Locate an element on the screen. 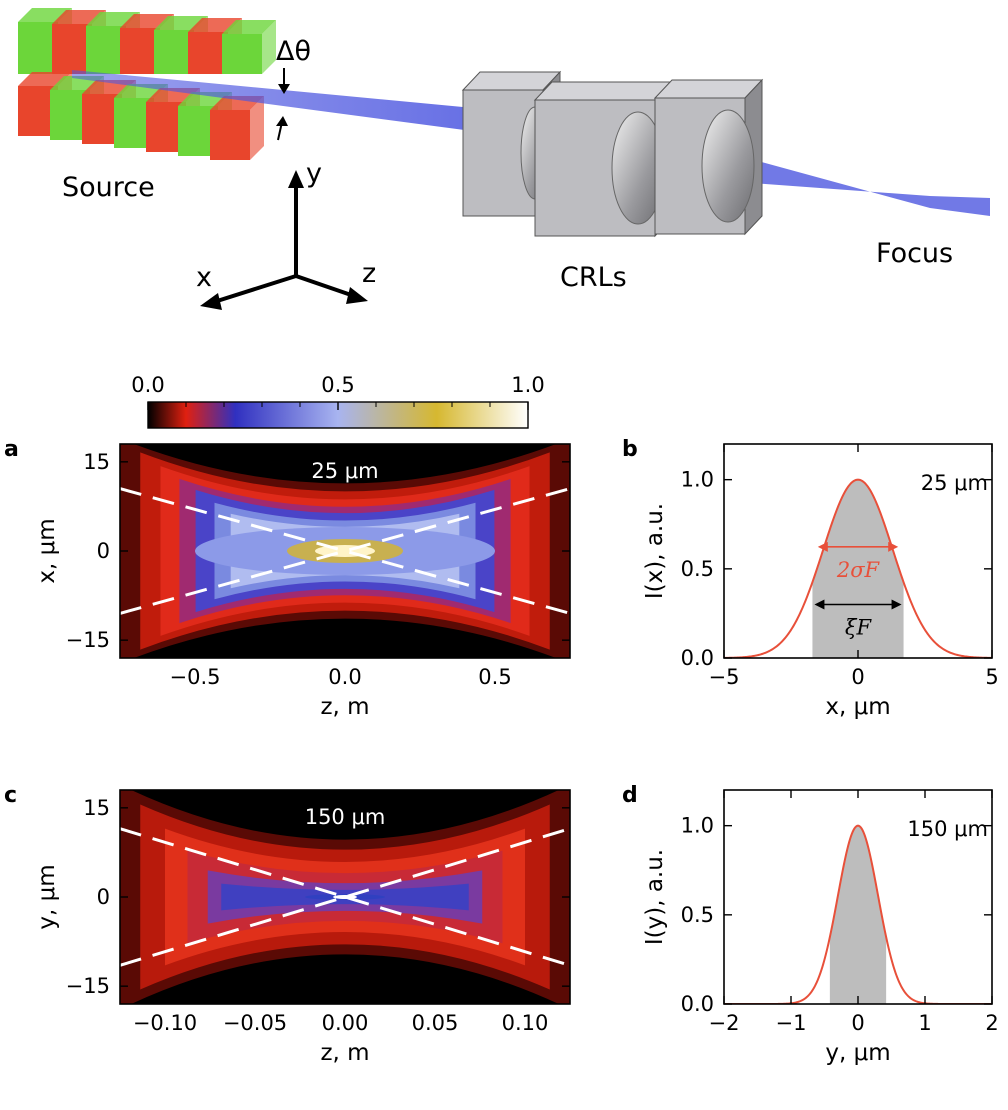  heatmap-core-peak-a is located at coordinates (345, 551).